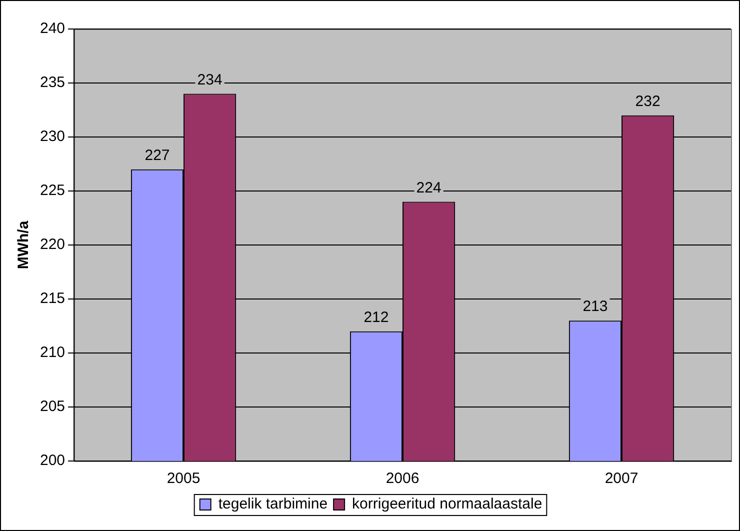 The width and height of the screenshot is (740, 531). I want to click on y-tick-label: 215, so click(53, 299).